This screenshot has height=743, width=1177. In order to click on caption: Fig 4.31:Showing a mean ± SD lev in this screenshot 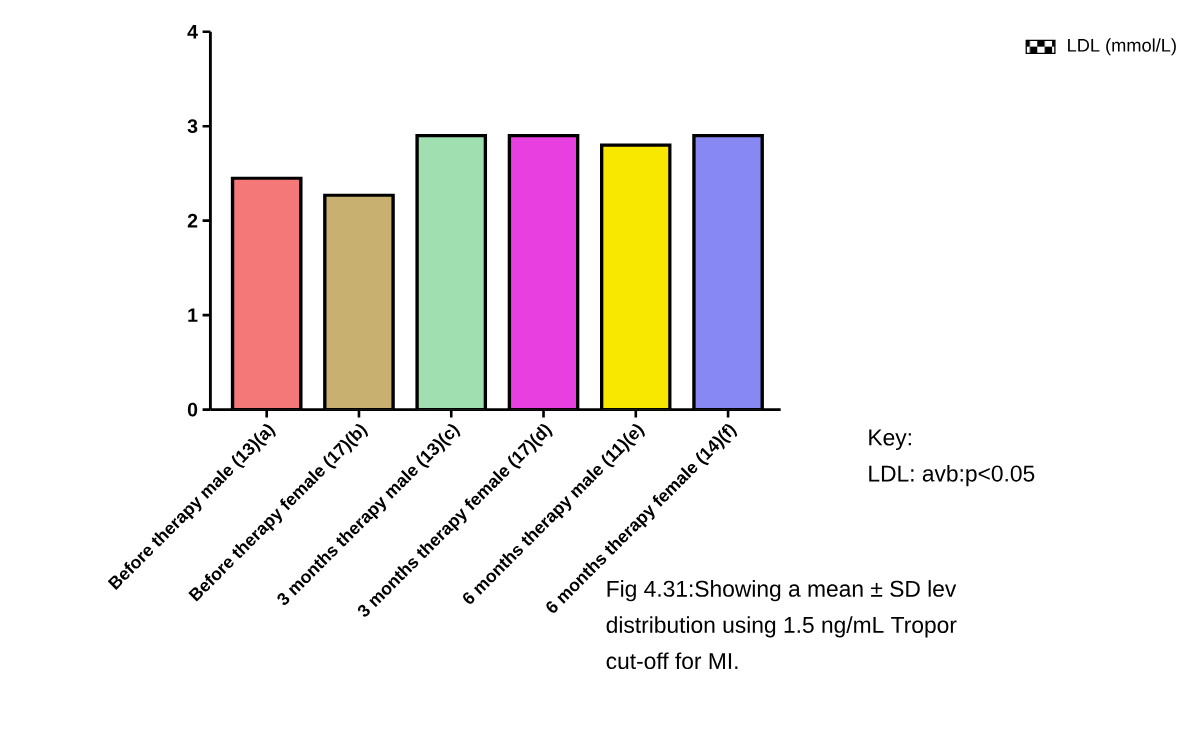, I will do `click(782, 591)`.